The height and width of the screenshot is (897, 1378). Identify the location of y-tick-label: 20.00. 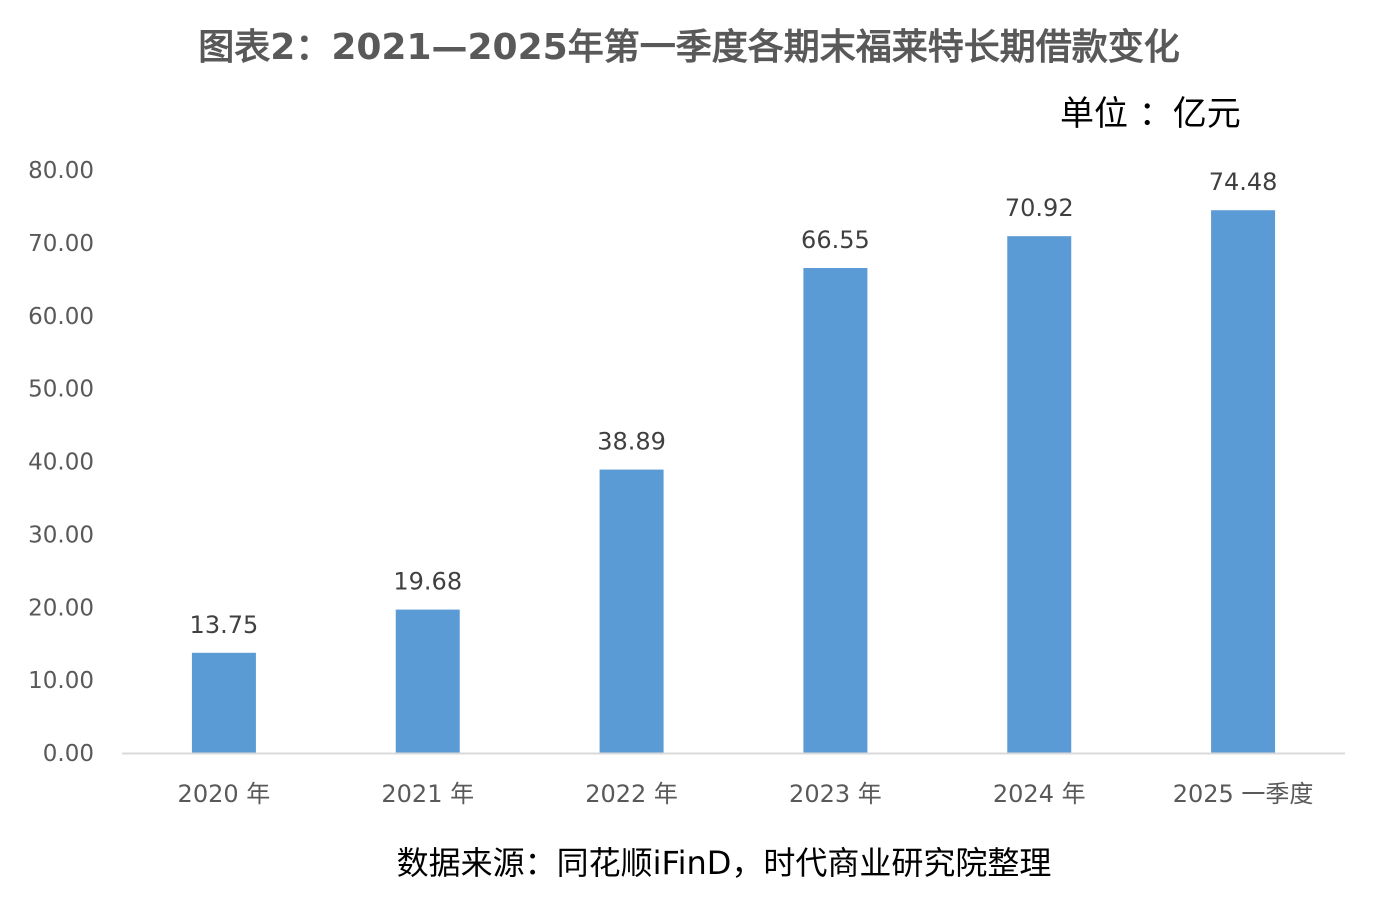
(61, 608).